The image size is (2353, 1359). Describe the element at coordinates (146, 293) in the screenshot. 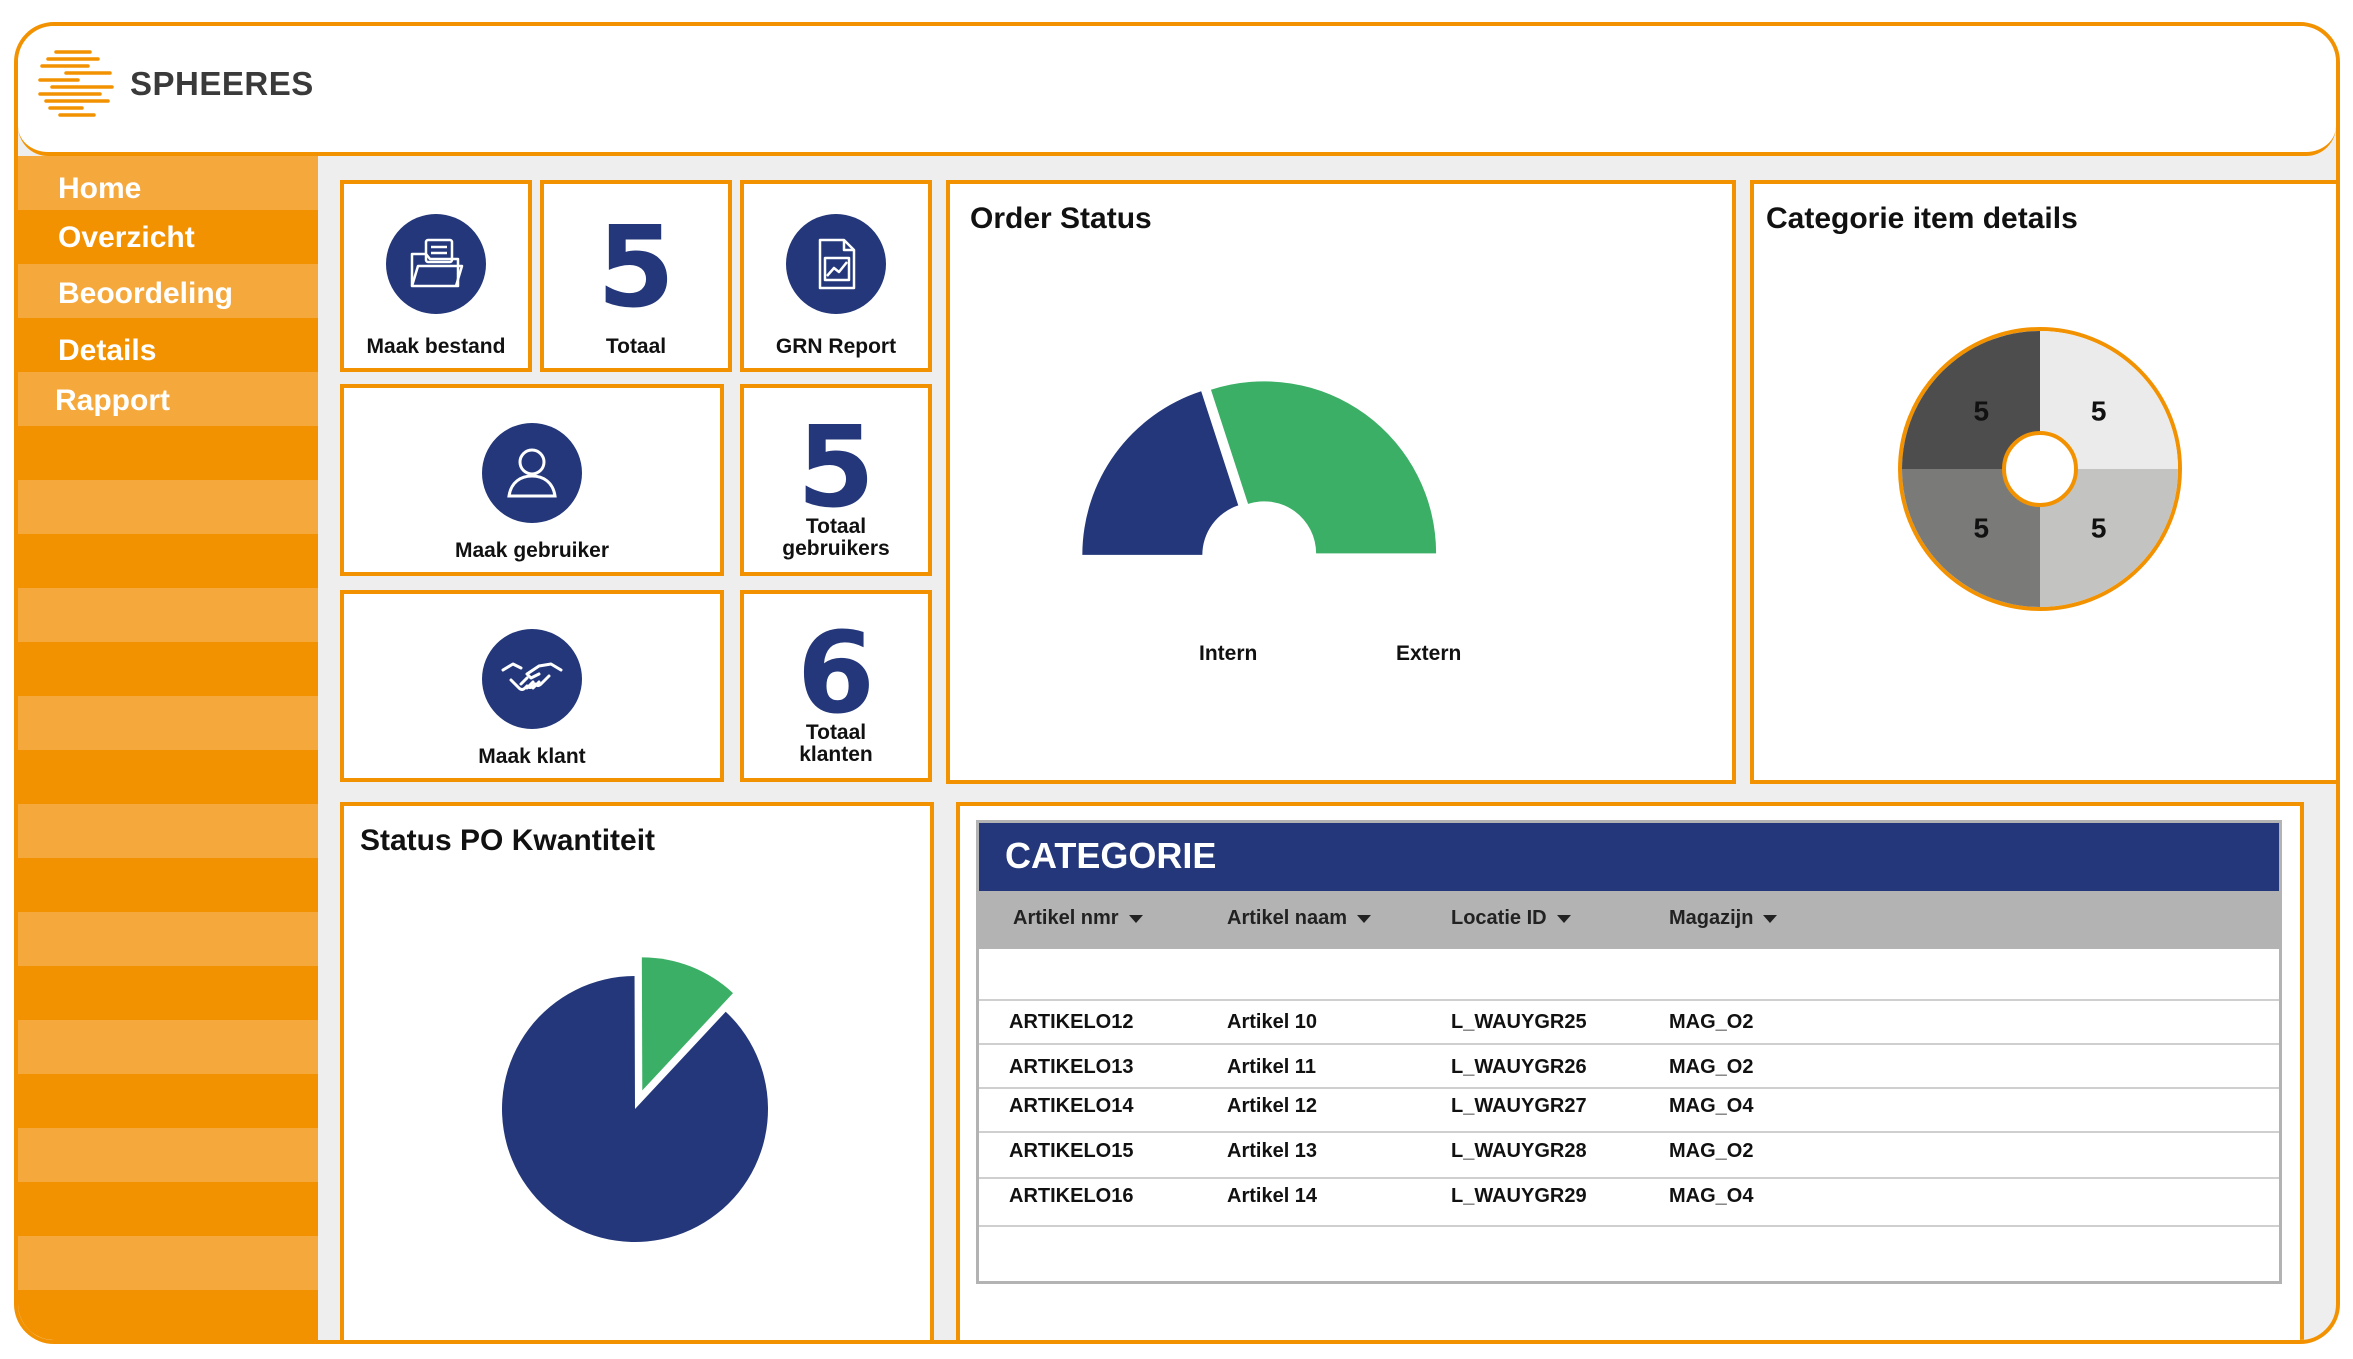

I see `sidebar-item-beoordeling: Beoordeling` at that location.